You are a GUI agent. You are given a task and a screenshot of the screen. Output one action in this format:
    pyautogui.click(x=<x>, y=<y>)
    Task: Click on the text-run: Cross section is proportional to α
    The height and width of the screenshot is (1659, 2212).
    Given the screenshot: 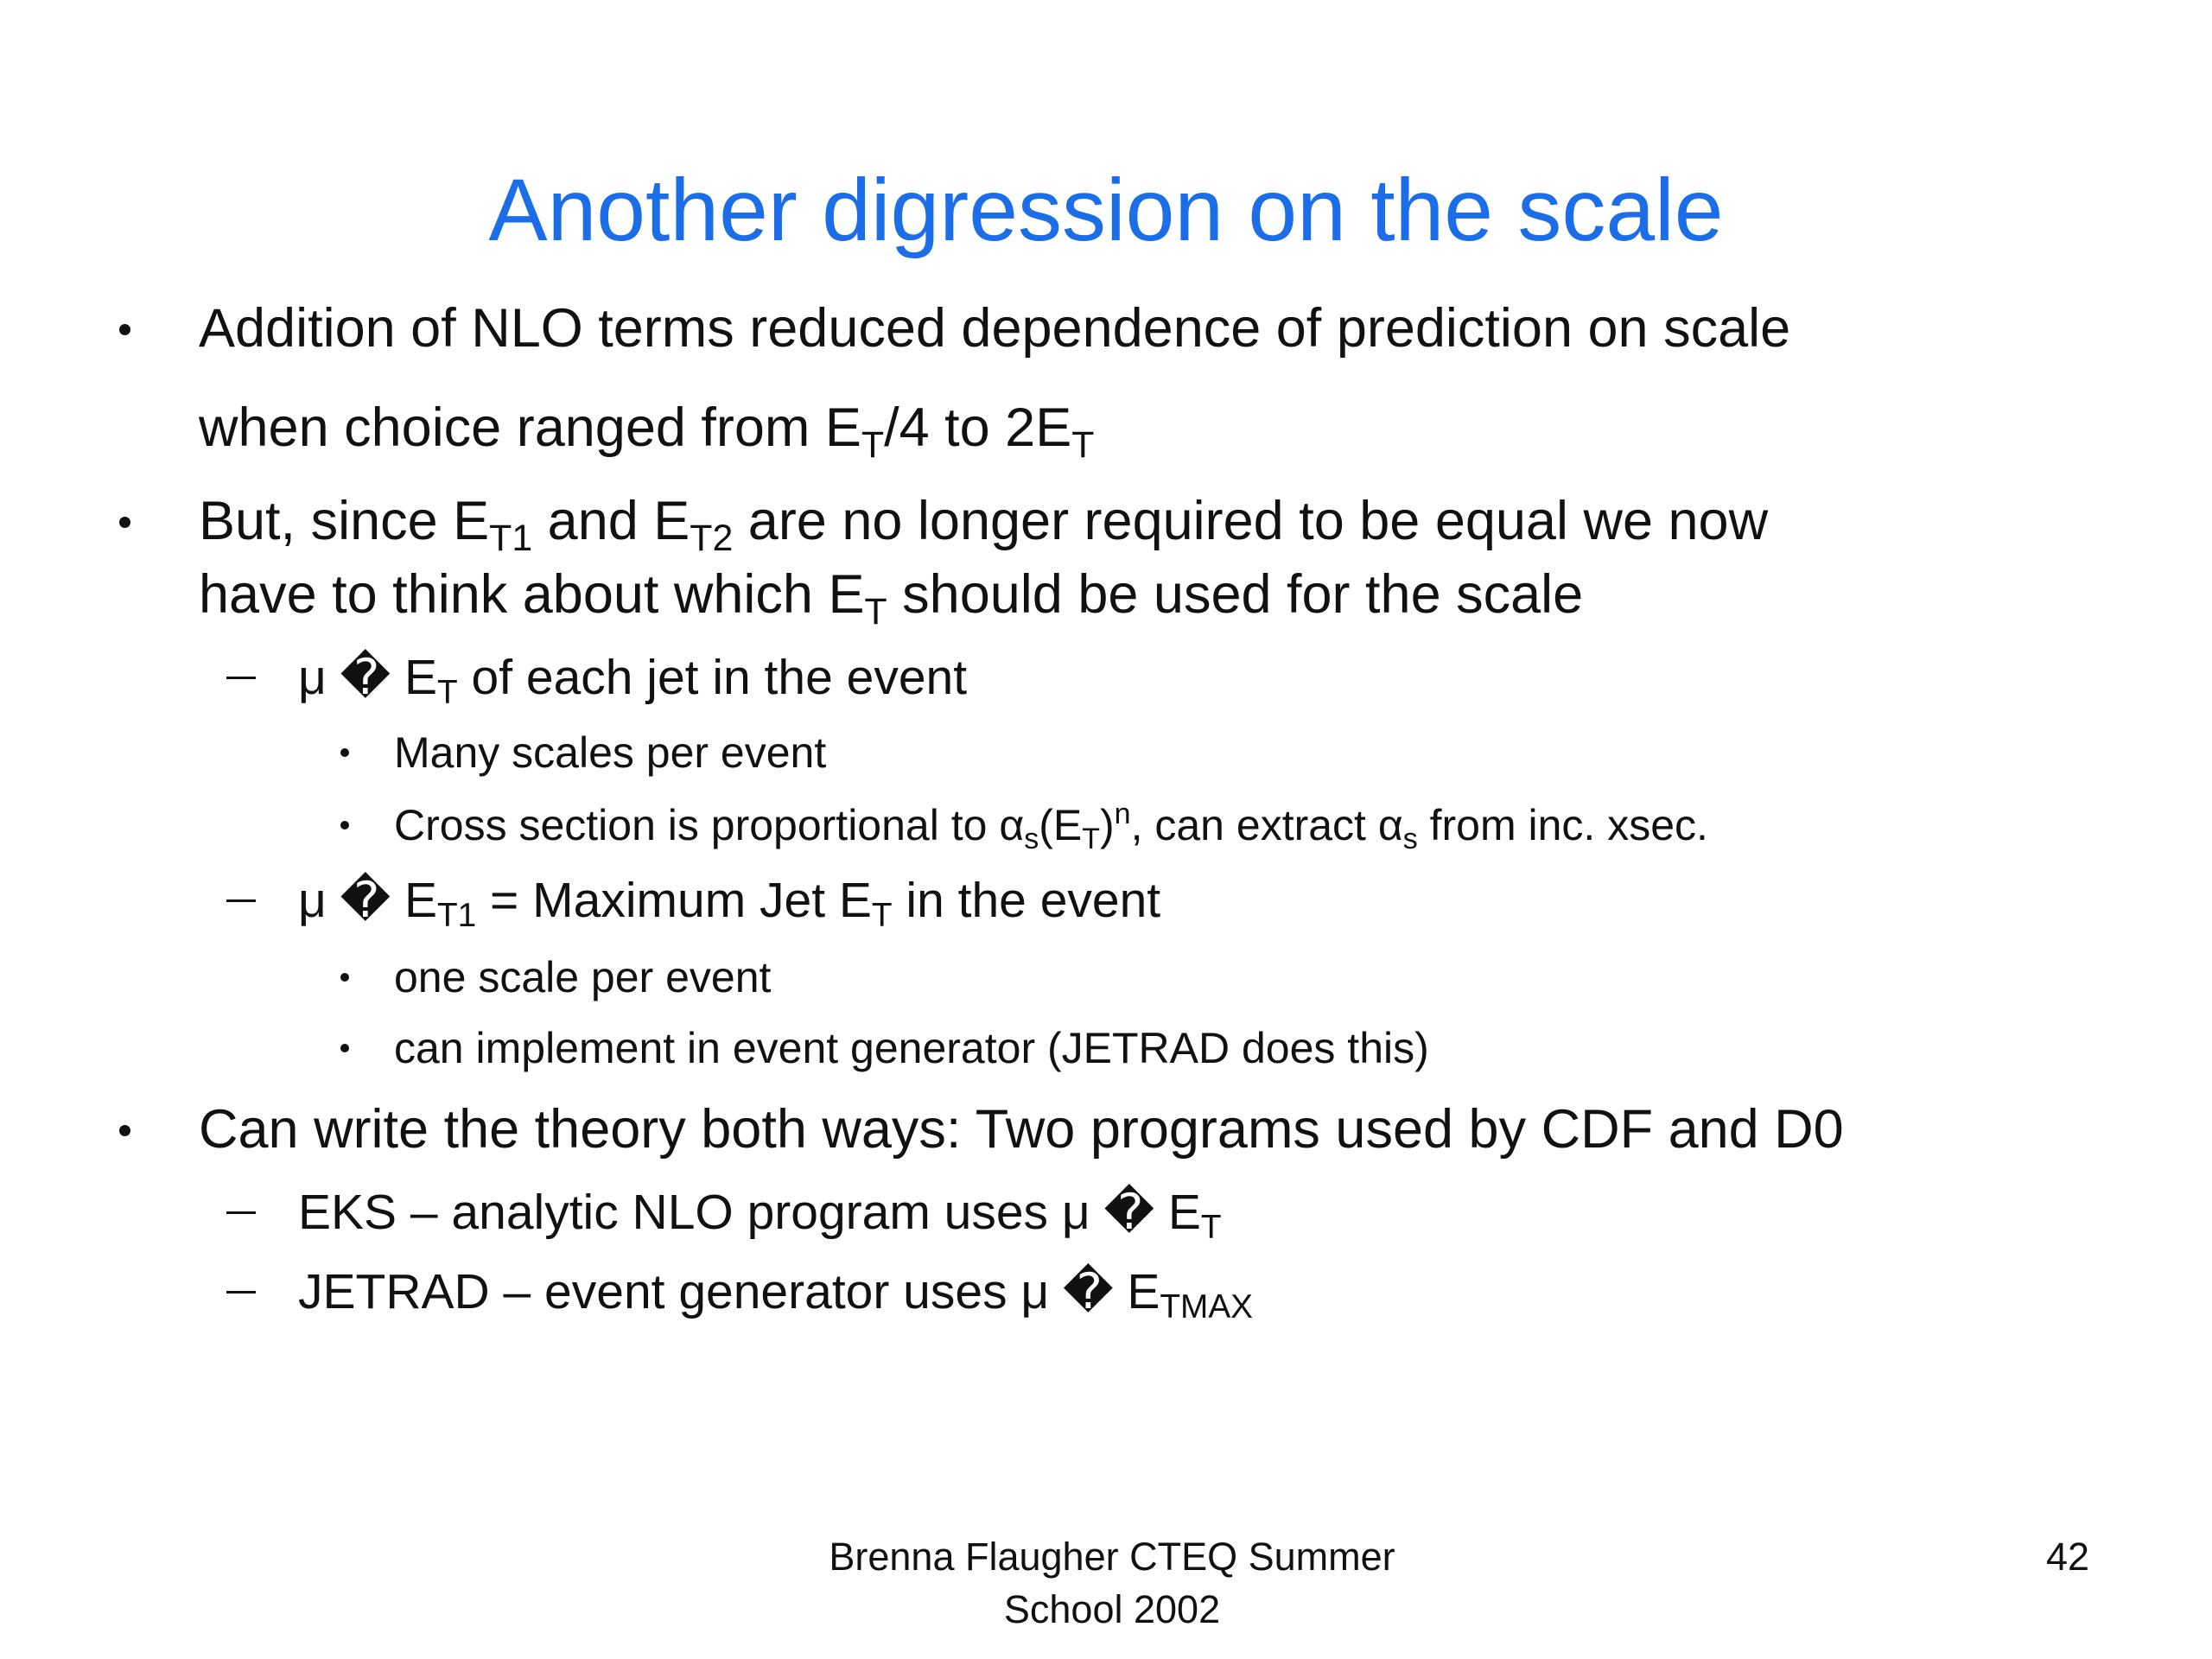 What is the action you would take?
    pyautogui.click(x=709, y=825)
    